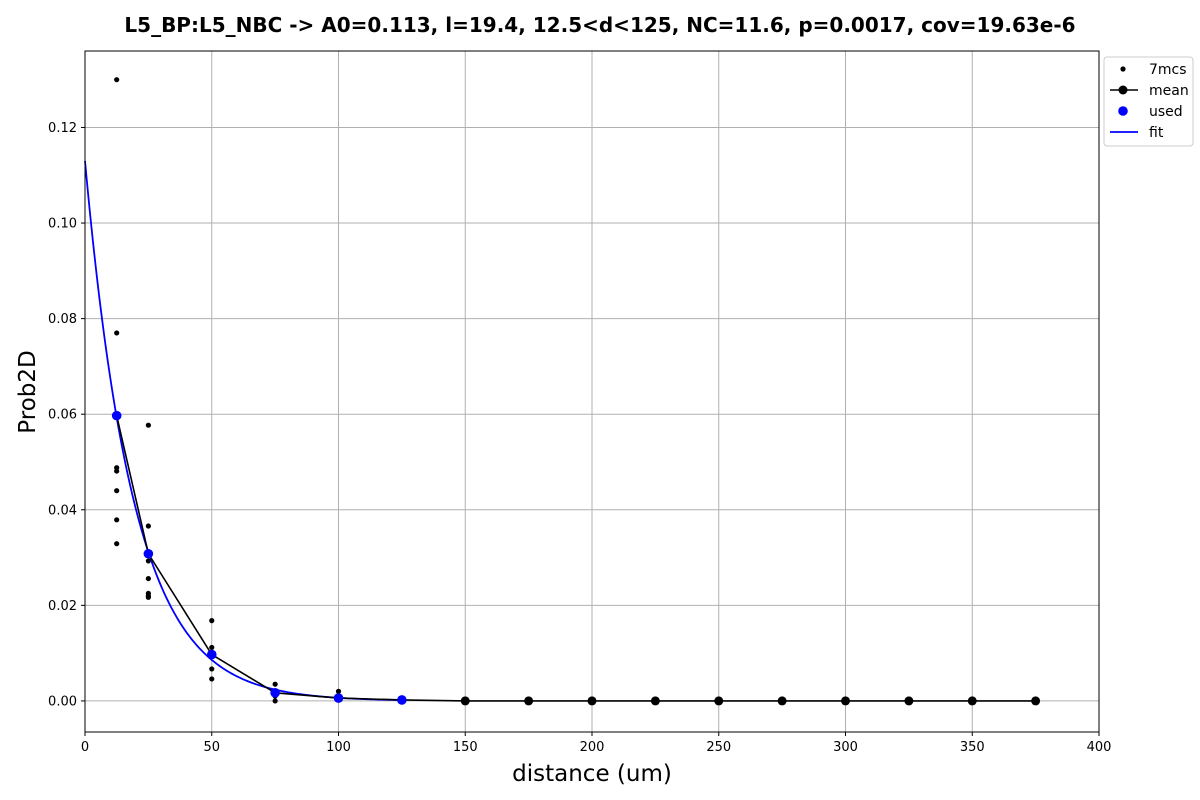  What do you see at coordinates (211, 747) in the screenshot?
I see `x-tick-label: 50` at bounding box center [211, 747].